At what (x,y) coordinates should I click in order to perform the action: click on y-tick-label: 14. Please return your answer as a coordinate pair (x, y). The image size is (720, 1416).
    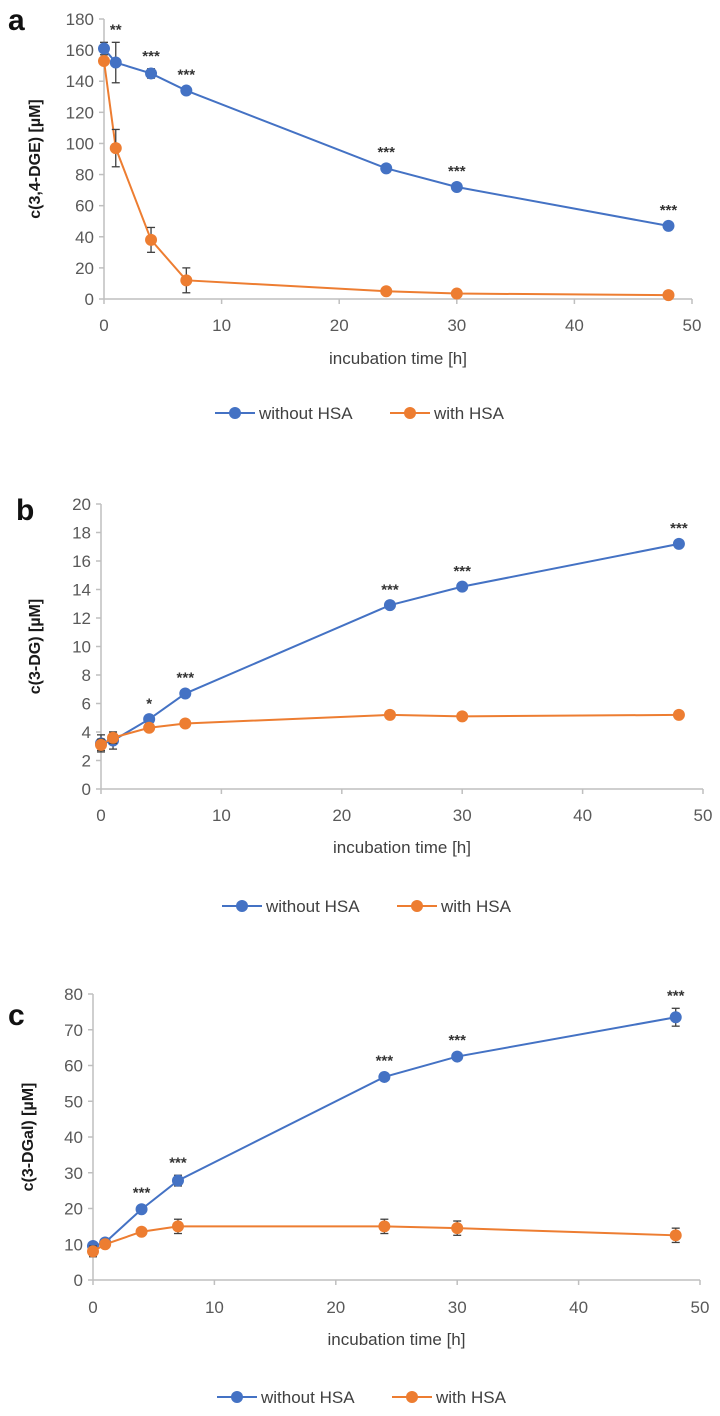
    Looking at the image, I should click on (81, 590).